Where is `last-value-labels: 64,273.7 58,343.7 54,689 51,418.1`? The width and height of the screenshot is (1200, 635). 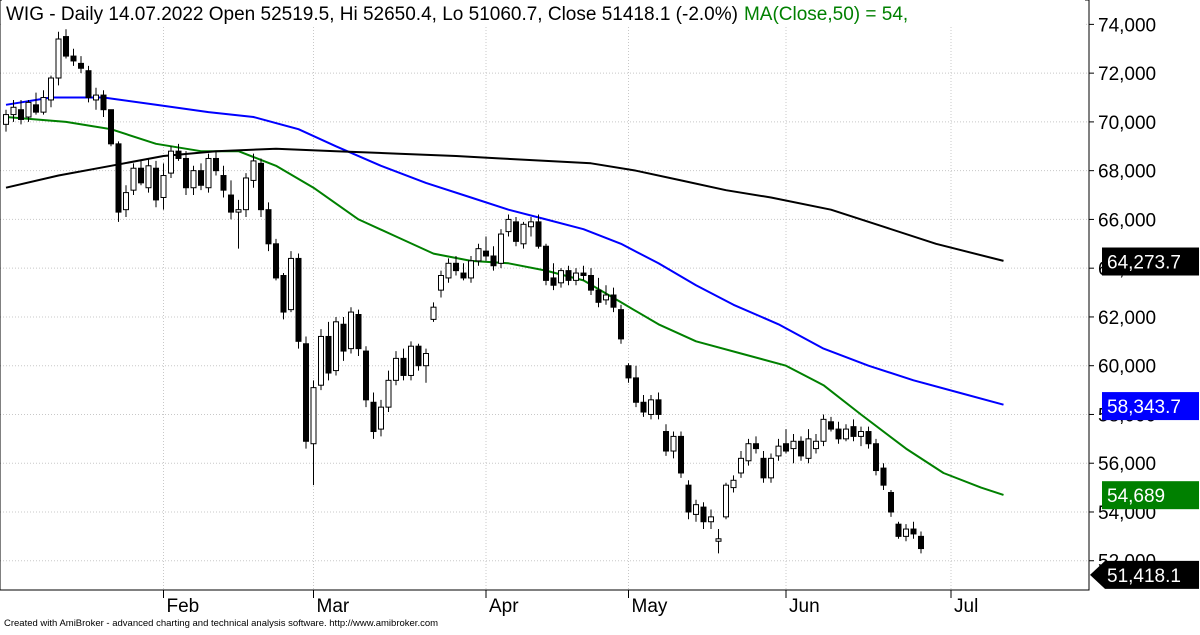 last-value-labels: 64,273.7 58,343.7 54,689 51,418.1 is located at coordinates (1144, 418).